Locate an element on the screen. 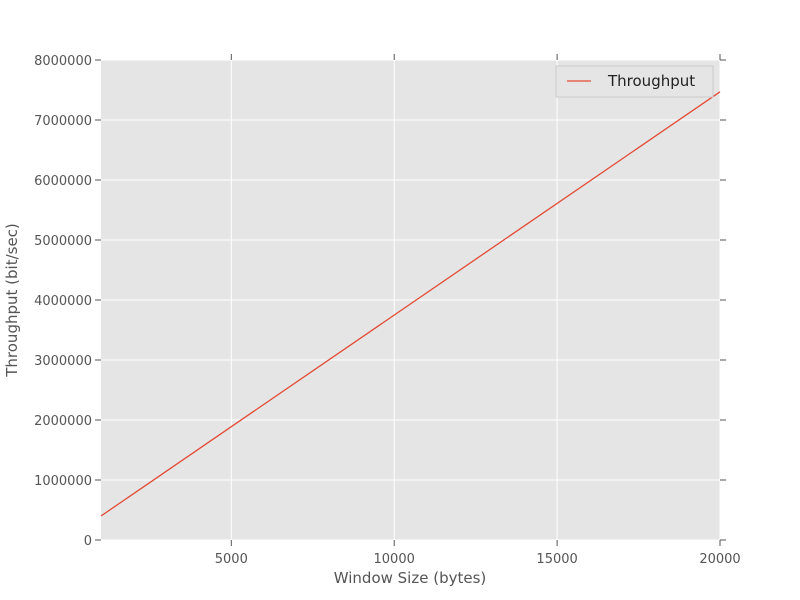 This screenshot has height=600, width=800. x-tick-label: 15000 is located at coordinates (556, 559).